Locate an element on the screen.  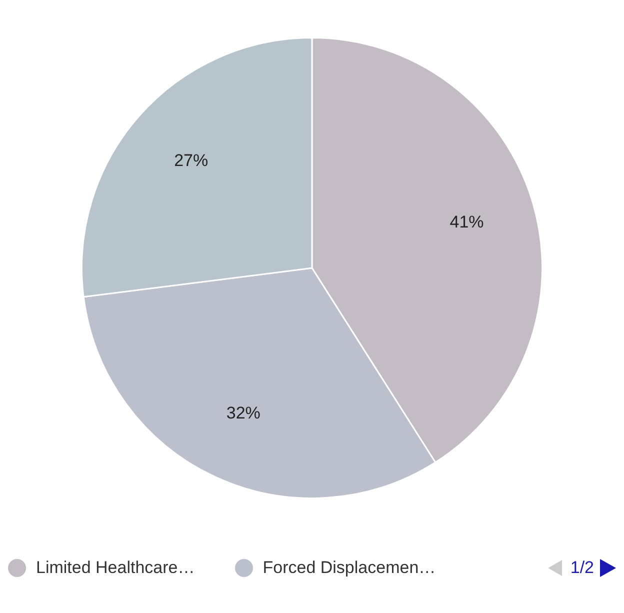
data-label: 27% is located at coordinates (191, 160).